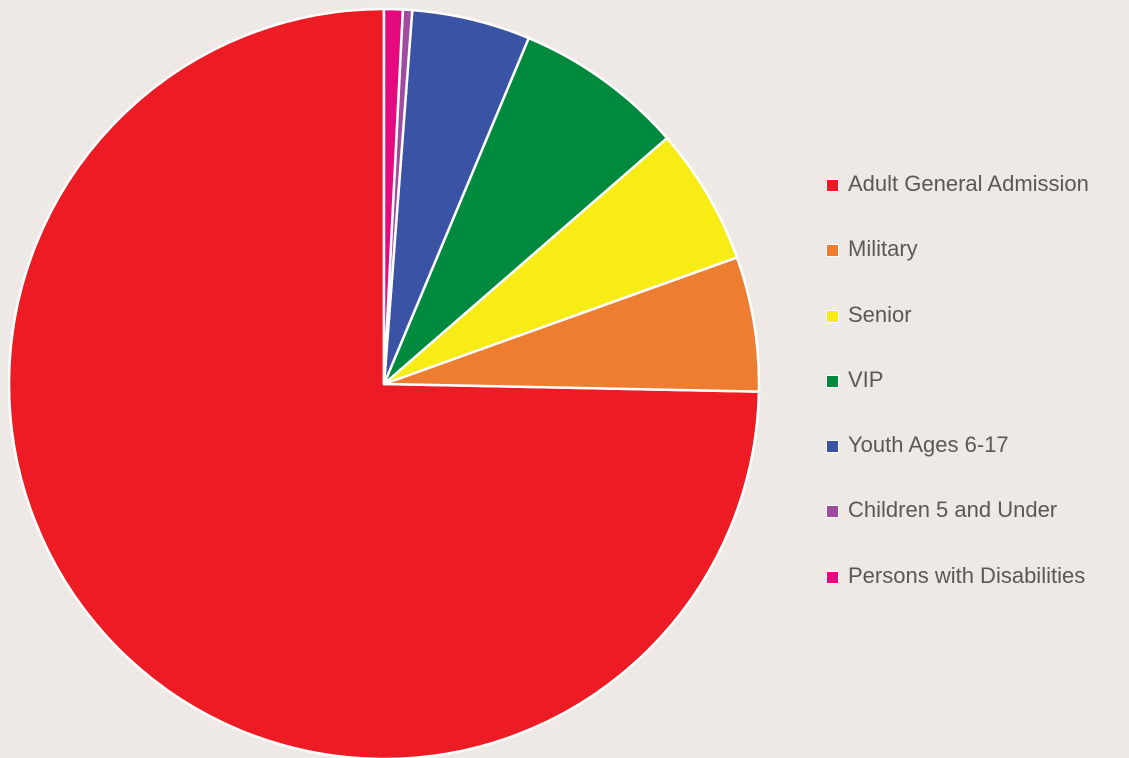 The width and height of the screenshot is (1129, 758). Describe the element at coordinates (928, 445) in the screenshot. I see `legend-label: Youth Ages 6-17` at that location.